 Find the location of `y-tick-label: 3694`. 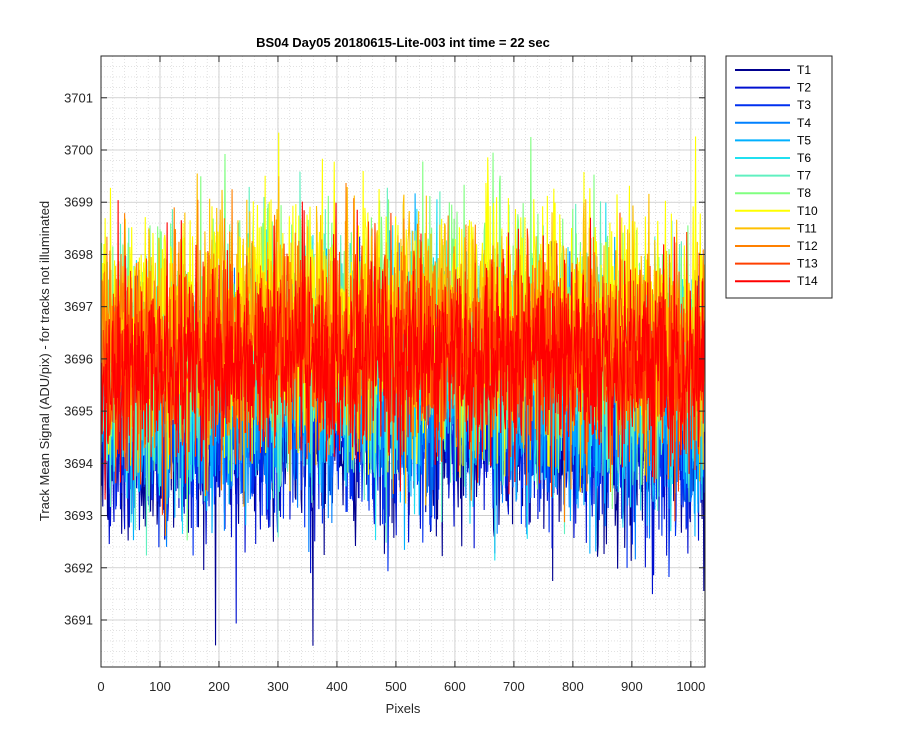

y-tick-label: 3694 is located at coordinates (78, 463).